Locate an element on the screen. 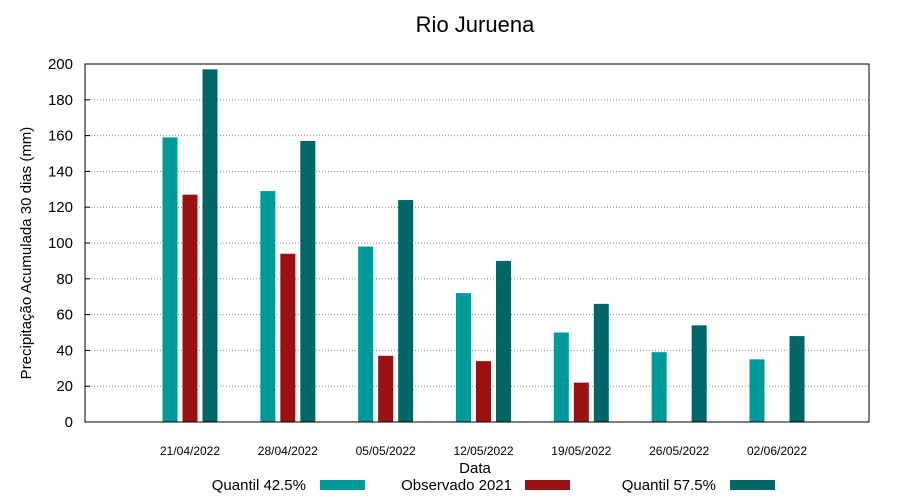  y-tick-label: 180 is located at coordinates (60, 100).